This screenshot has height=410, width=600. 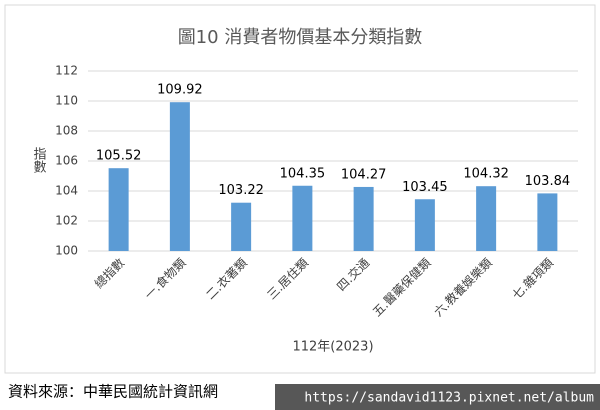 What do you see at coordinates (66, 131) in the screenshot?
I see `y-tick-label: 108` at bounding box center [66, 131].